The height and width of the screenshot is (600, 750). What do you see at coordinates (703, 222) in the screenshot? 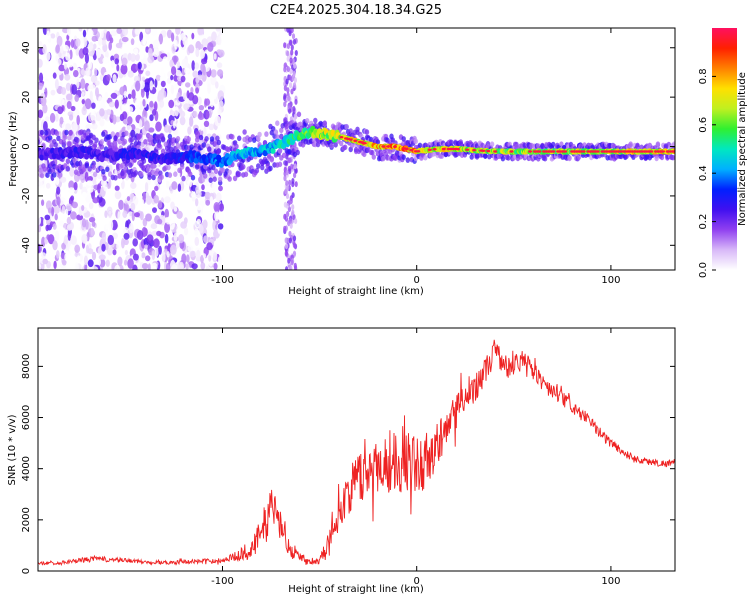
I see `colorbar-tick-label: 0.2` at bounding box center [703, 222].